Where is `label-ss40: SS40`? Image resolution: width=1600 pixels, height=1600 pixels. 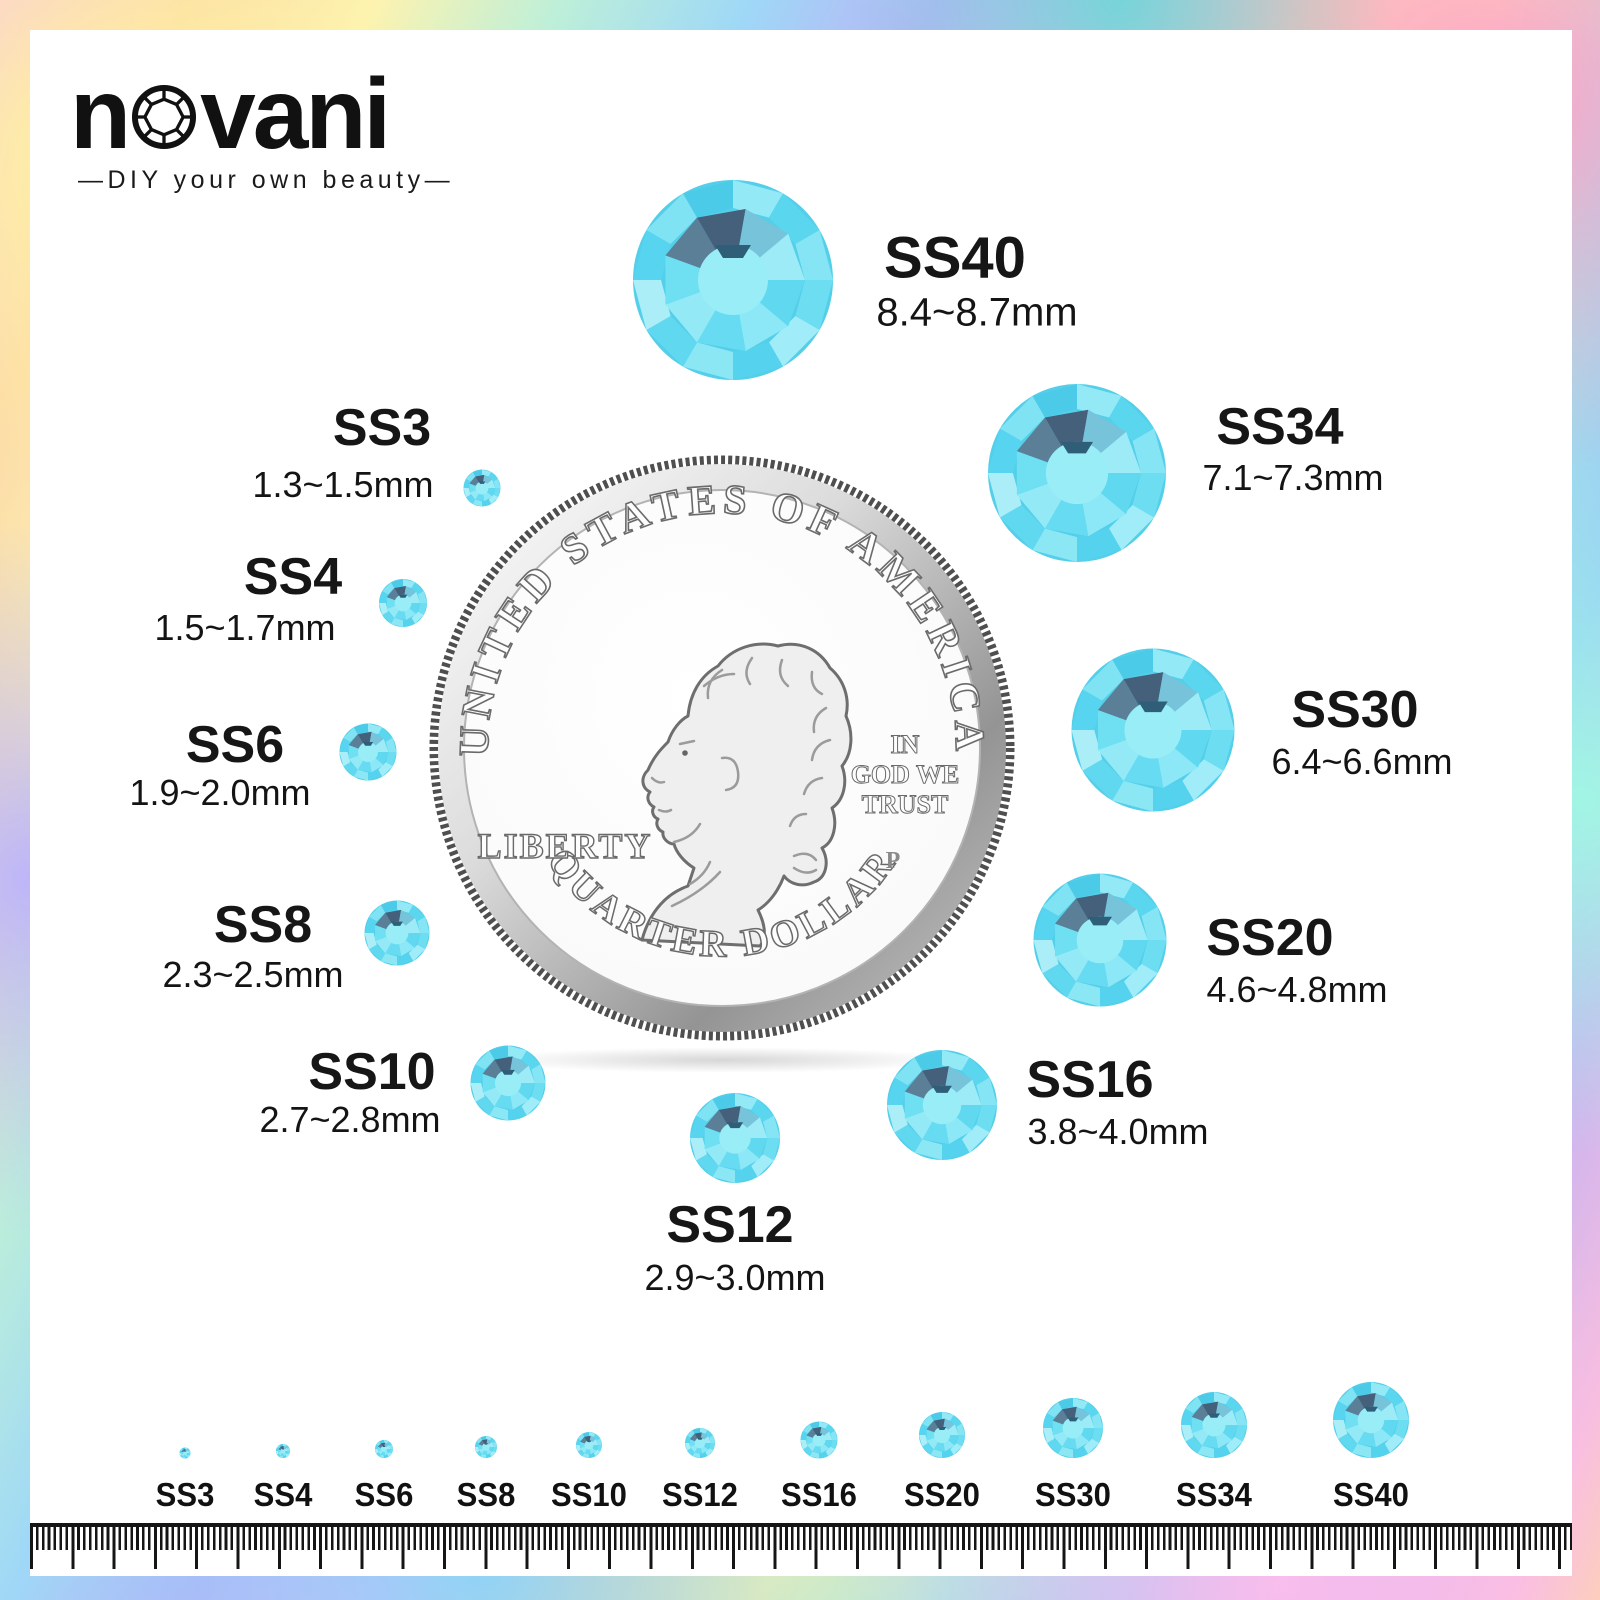
label-ss40: SS40 is located at coordinates (955, 258).